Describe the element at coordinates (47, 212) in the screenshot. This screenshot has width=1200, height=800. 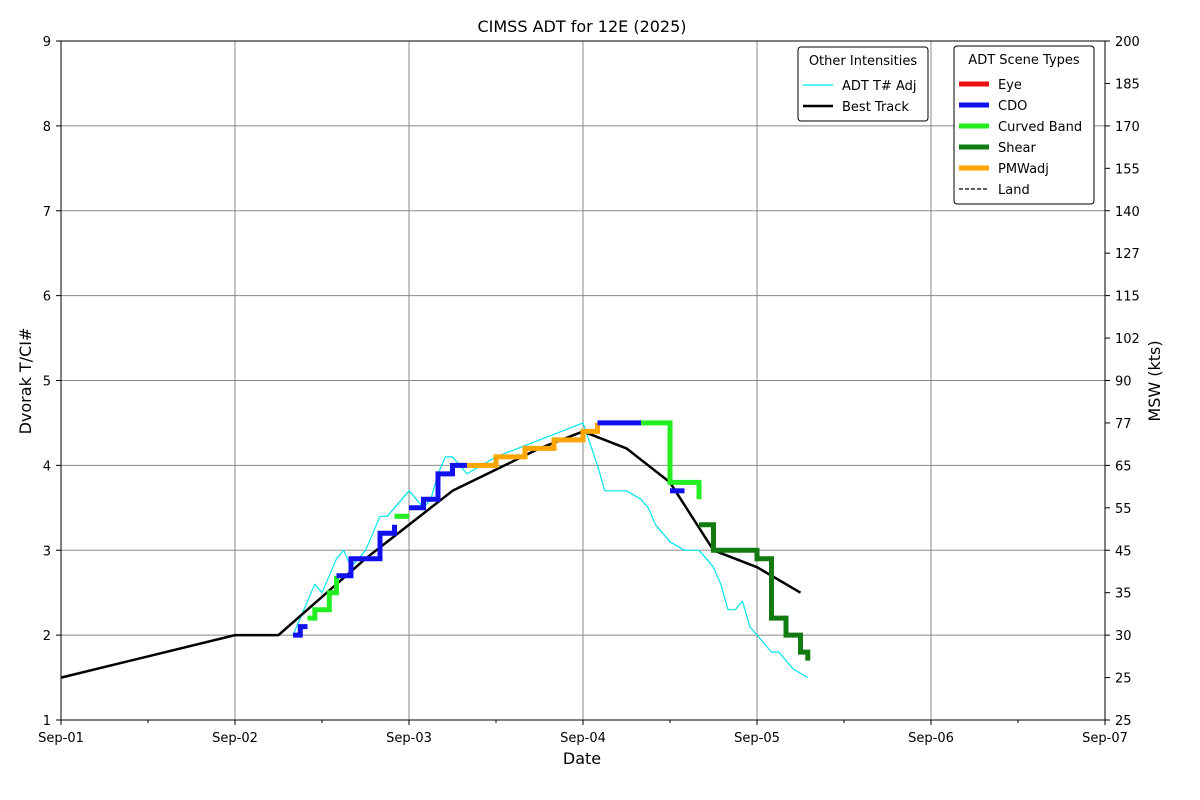
I see `y-tick-label: 7` at that location.